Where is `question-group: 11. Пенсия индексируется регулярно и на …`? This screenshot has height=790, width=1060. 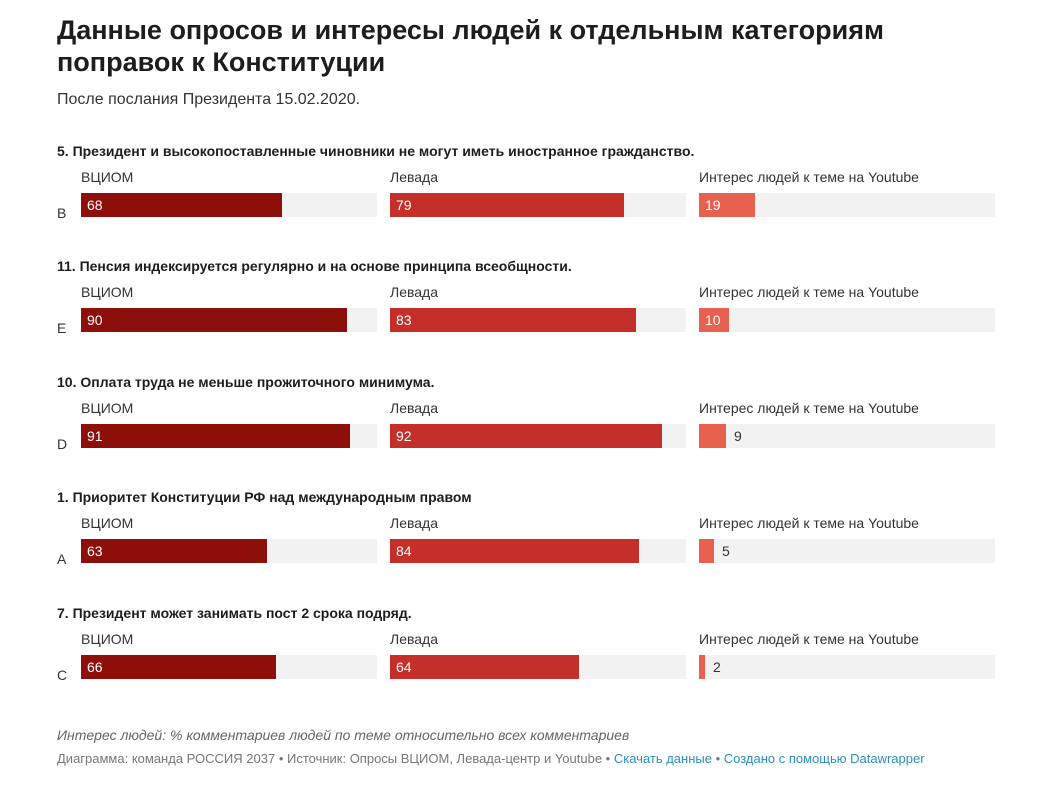 question-group: 11. Пенсия индексируется регулярно и на … is located at coordinates (537, 308).